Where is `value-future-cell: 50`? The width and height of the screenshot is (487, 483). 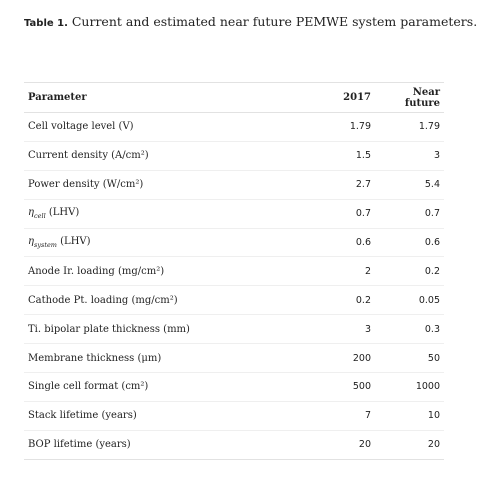 value-future-cell: 50 is located at coordinates (416, 358).